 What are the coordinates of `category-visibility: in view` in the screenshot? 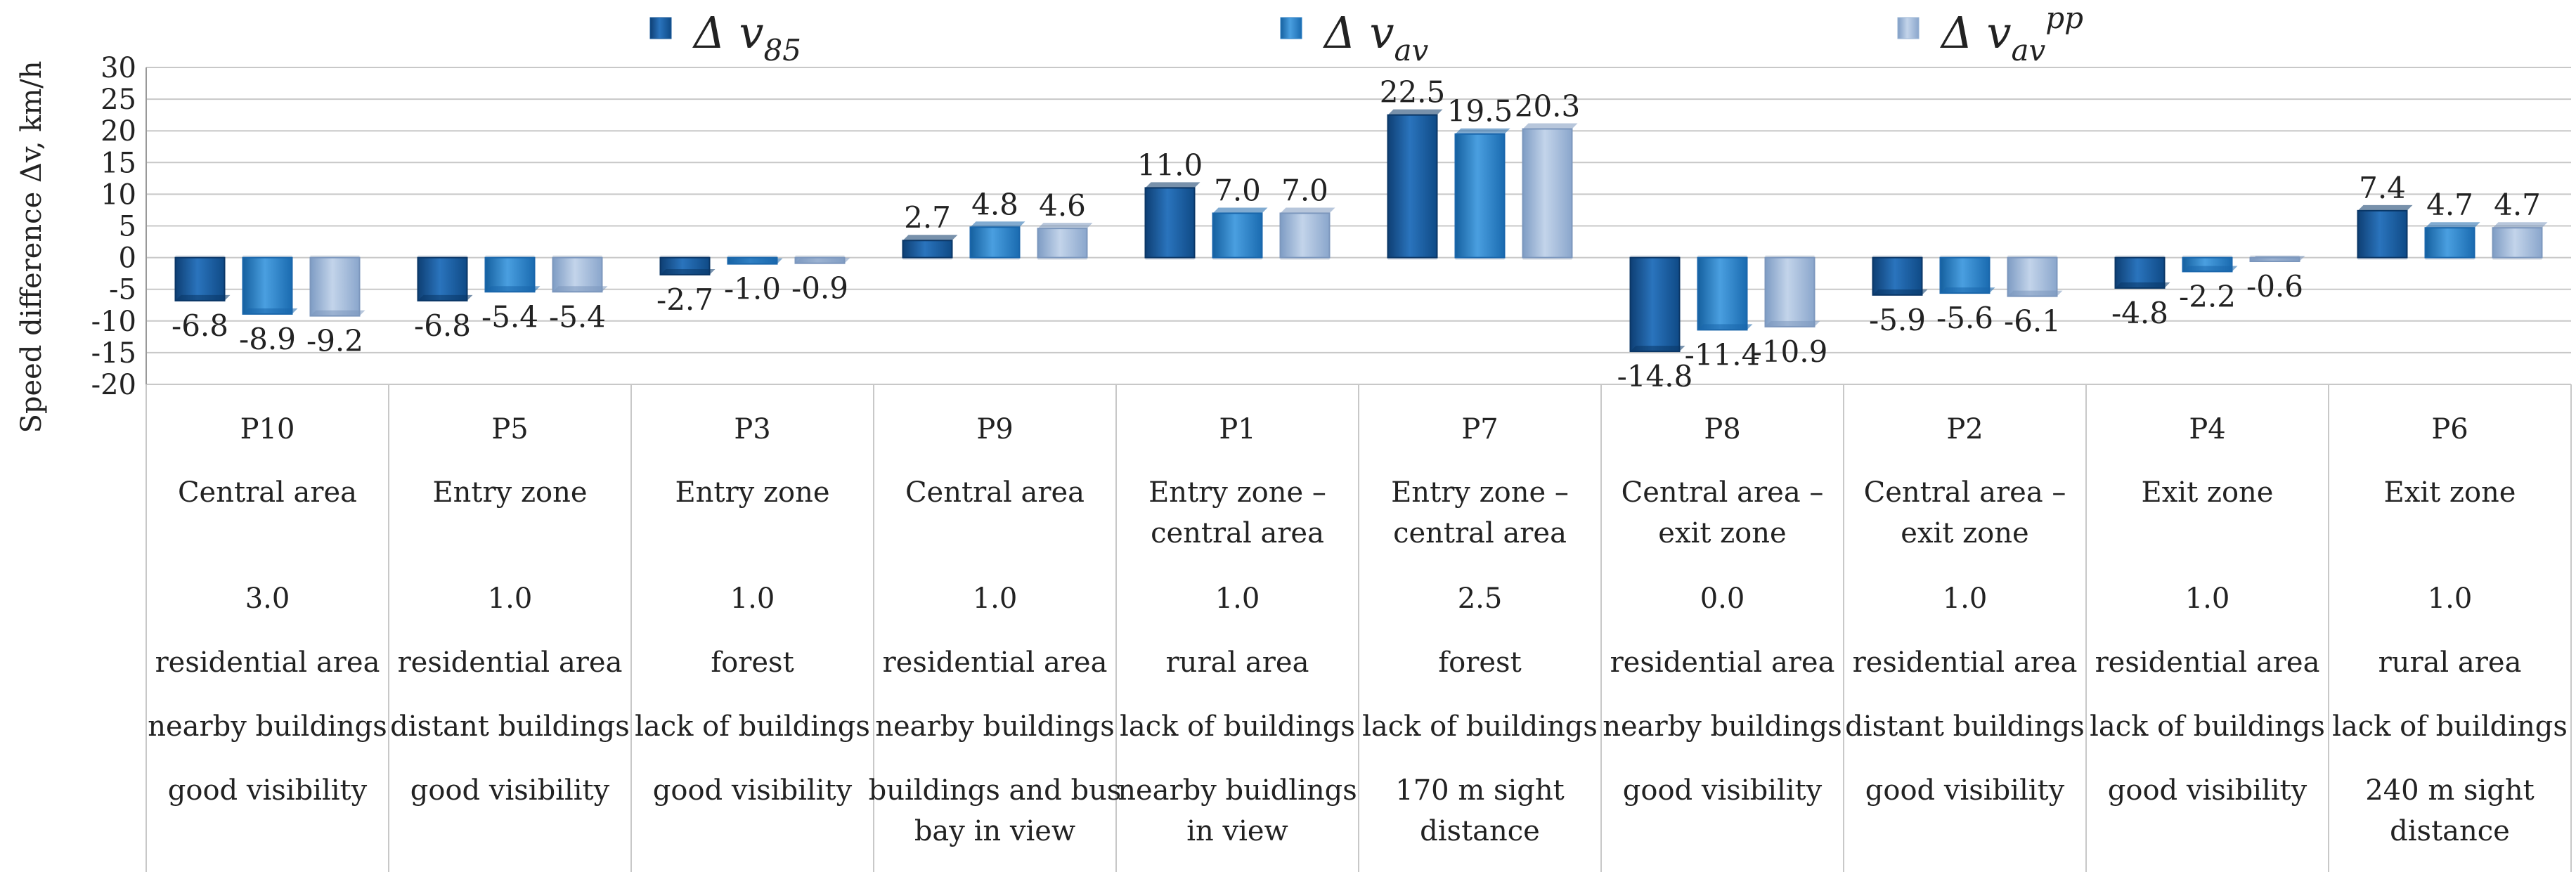 It's located at (1237, 831).